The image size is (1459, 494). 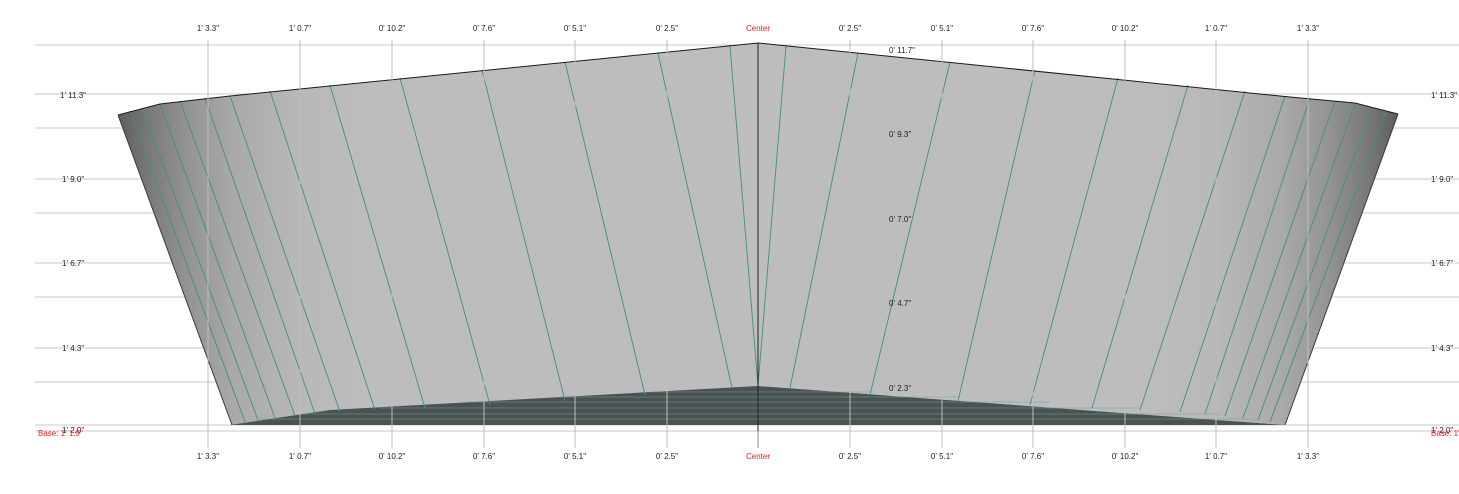 What do you see at coordinates (900, 303) in the screenshot?
I see `center-height-label: 0' 4.7"` at bounding box center [900, 303].